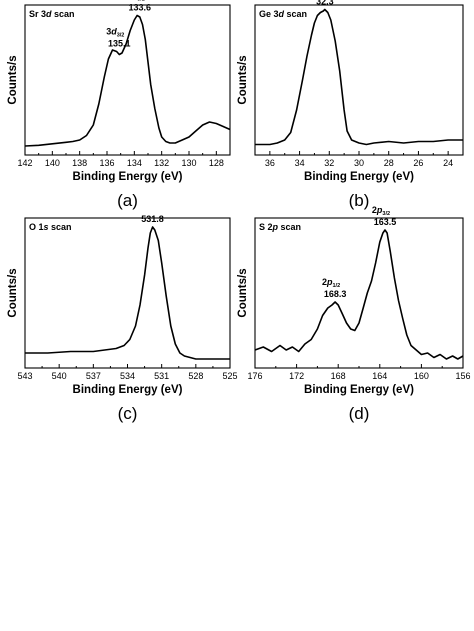 The width and height of the screenshot is (474, 631). What do you see at coordinates (359, 163) in the screenshot?
I see `x-tick-label: 30` at bounding box center [359, 163].